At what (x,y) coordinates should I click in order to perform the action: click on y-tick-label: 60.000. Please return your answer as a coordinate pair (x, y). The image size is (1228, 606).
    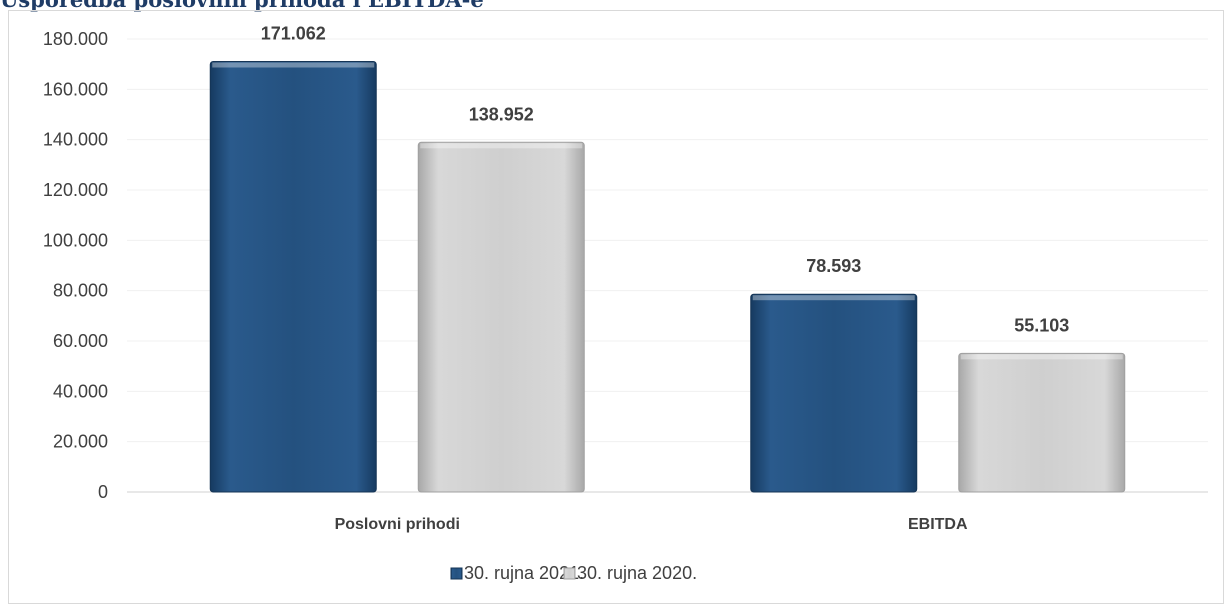
    Looking at the image, I should click on (80, 341).